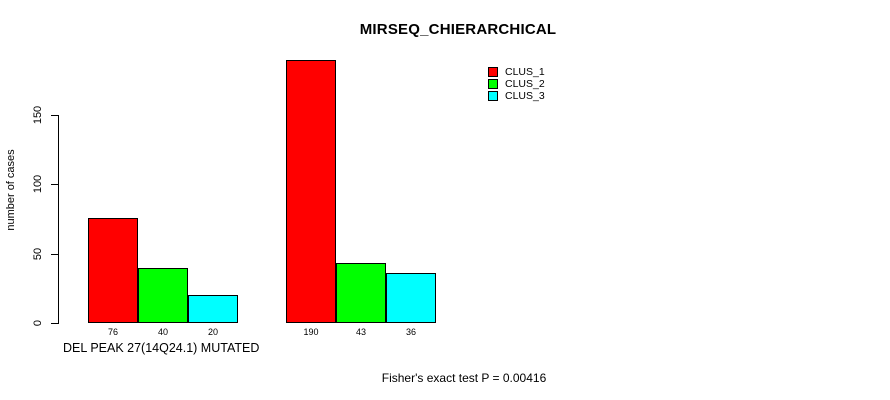  Describe the element at coordinates (458, 29) in the screenshot. I see `chart-title: MIRSEQ_CHIERARCHICAL` at that location.